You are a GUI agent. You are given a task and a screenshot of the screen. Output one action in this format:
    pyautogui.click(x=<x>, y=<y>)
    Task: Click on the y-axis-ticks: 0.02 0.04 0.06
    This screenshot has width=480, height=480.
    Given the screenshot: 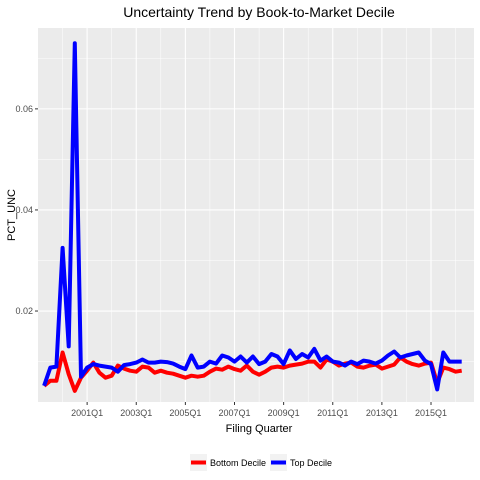 What is the action you would take?
    pyautogui.click(x=26, y=210)
    